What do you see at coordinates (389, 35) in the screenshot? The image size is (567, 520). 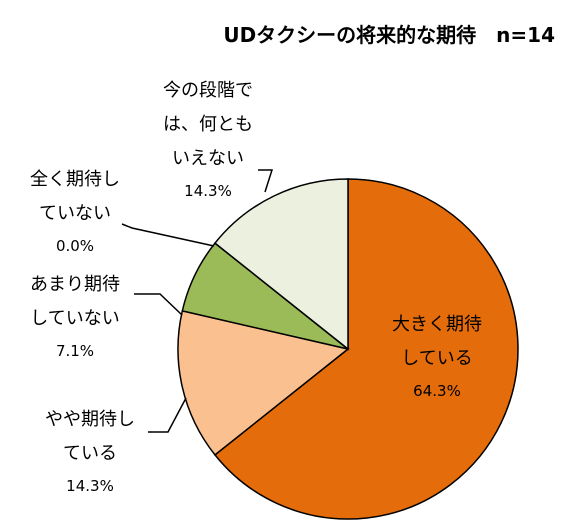 I see `chart-title: UDタクシーの将来的な期待 n=14` at bounding box center [389, 35].